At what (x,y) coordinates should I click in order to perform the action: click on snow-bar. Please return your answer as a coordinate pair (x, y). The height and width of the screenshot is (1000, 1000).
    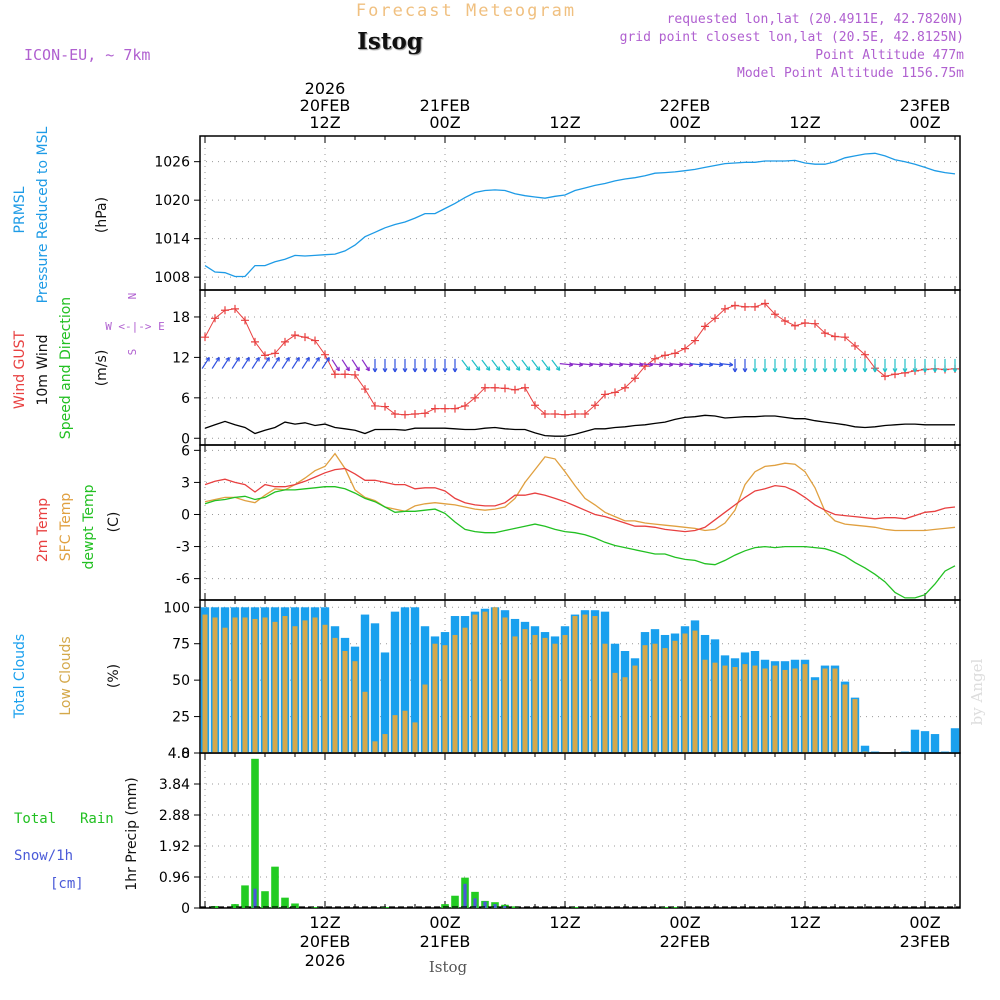
    Looking at the image, I should click on (255, 898).